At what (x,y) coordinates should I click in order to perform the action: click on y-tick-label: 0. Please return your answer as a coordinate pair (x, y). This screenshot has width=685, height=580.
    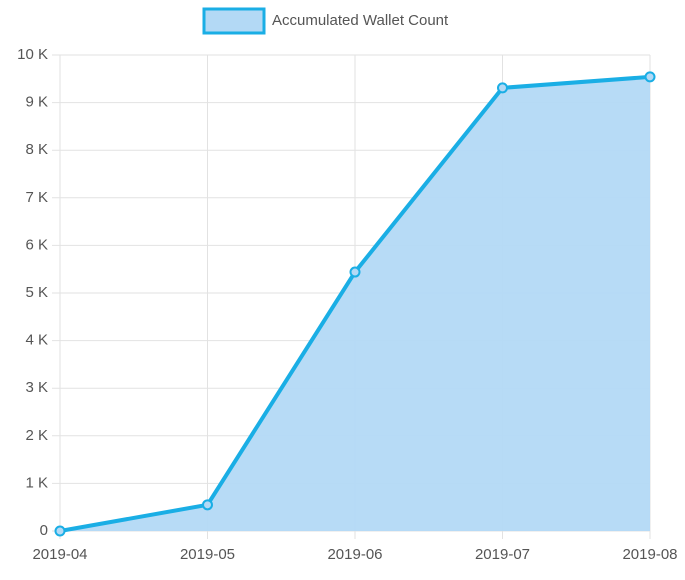
    Looking at the image, I should click on (44, 530).